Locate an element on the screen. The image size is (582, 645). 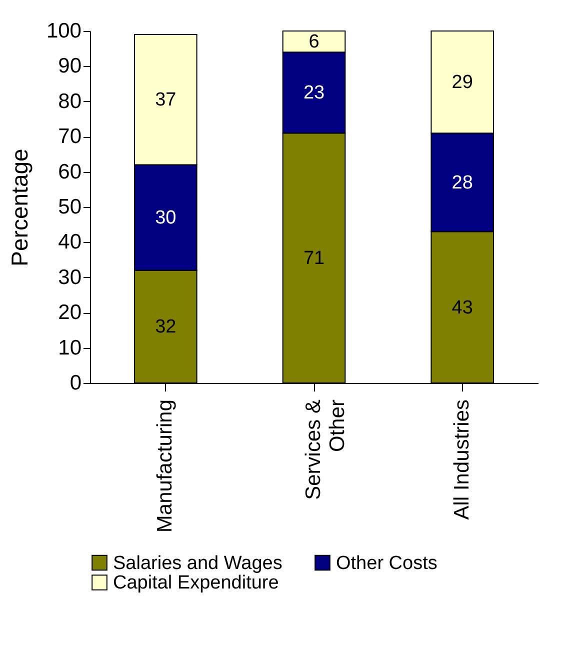
data-label: 43 is located at coordinates (462, 307).